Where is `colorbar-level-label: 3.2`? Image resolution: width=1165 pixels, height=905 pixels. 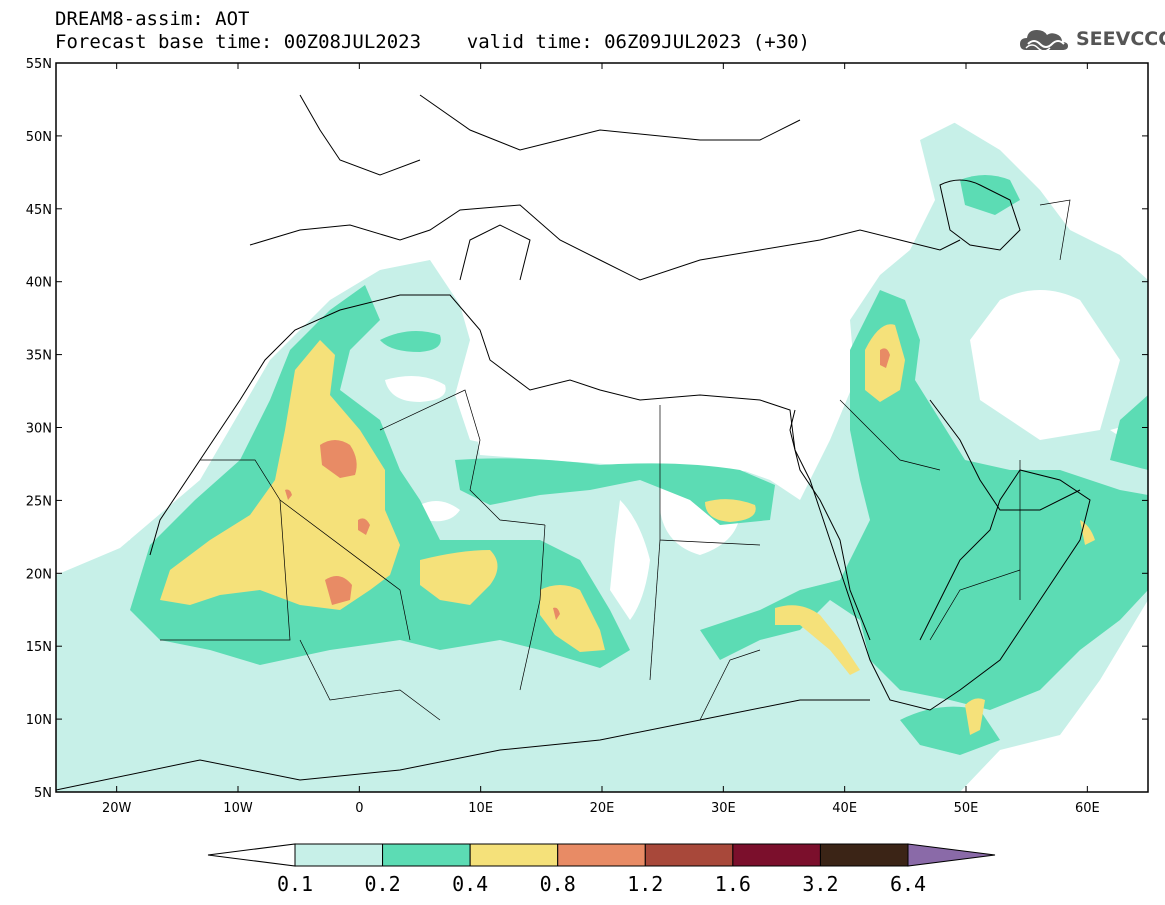 colorbar-level-label: 3.2 is located at coordinates (820, 884).